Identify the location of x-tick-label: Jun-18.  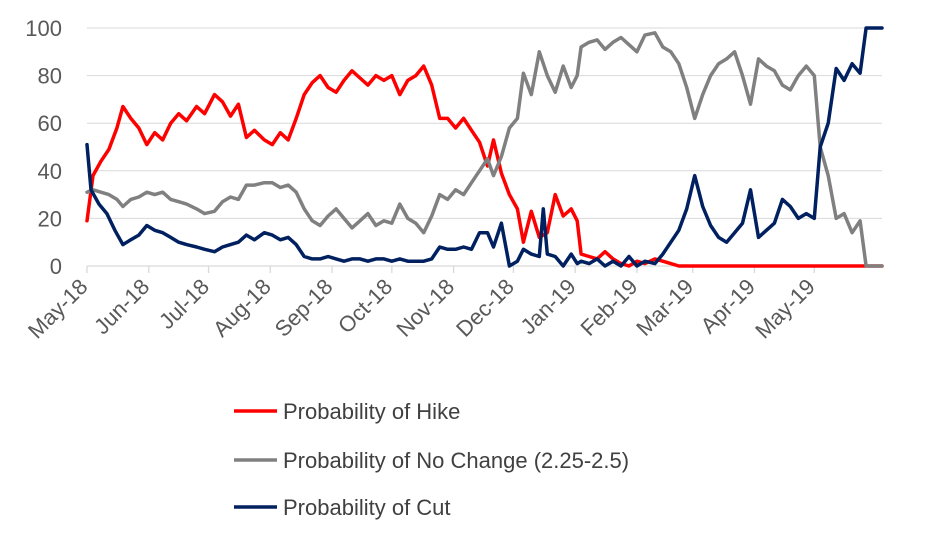
(121, 306).